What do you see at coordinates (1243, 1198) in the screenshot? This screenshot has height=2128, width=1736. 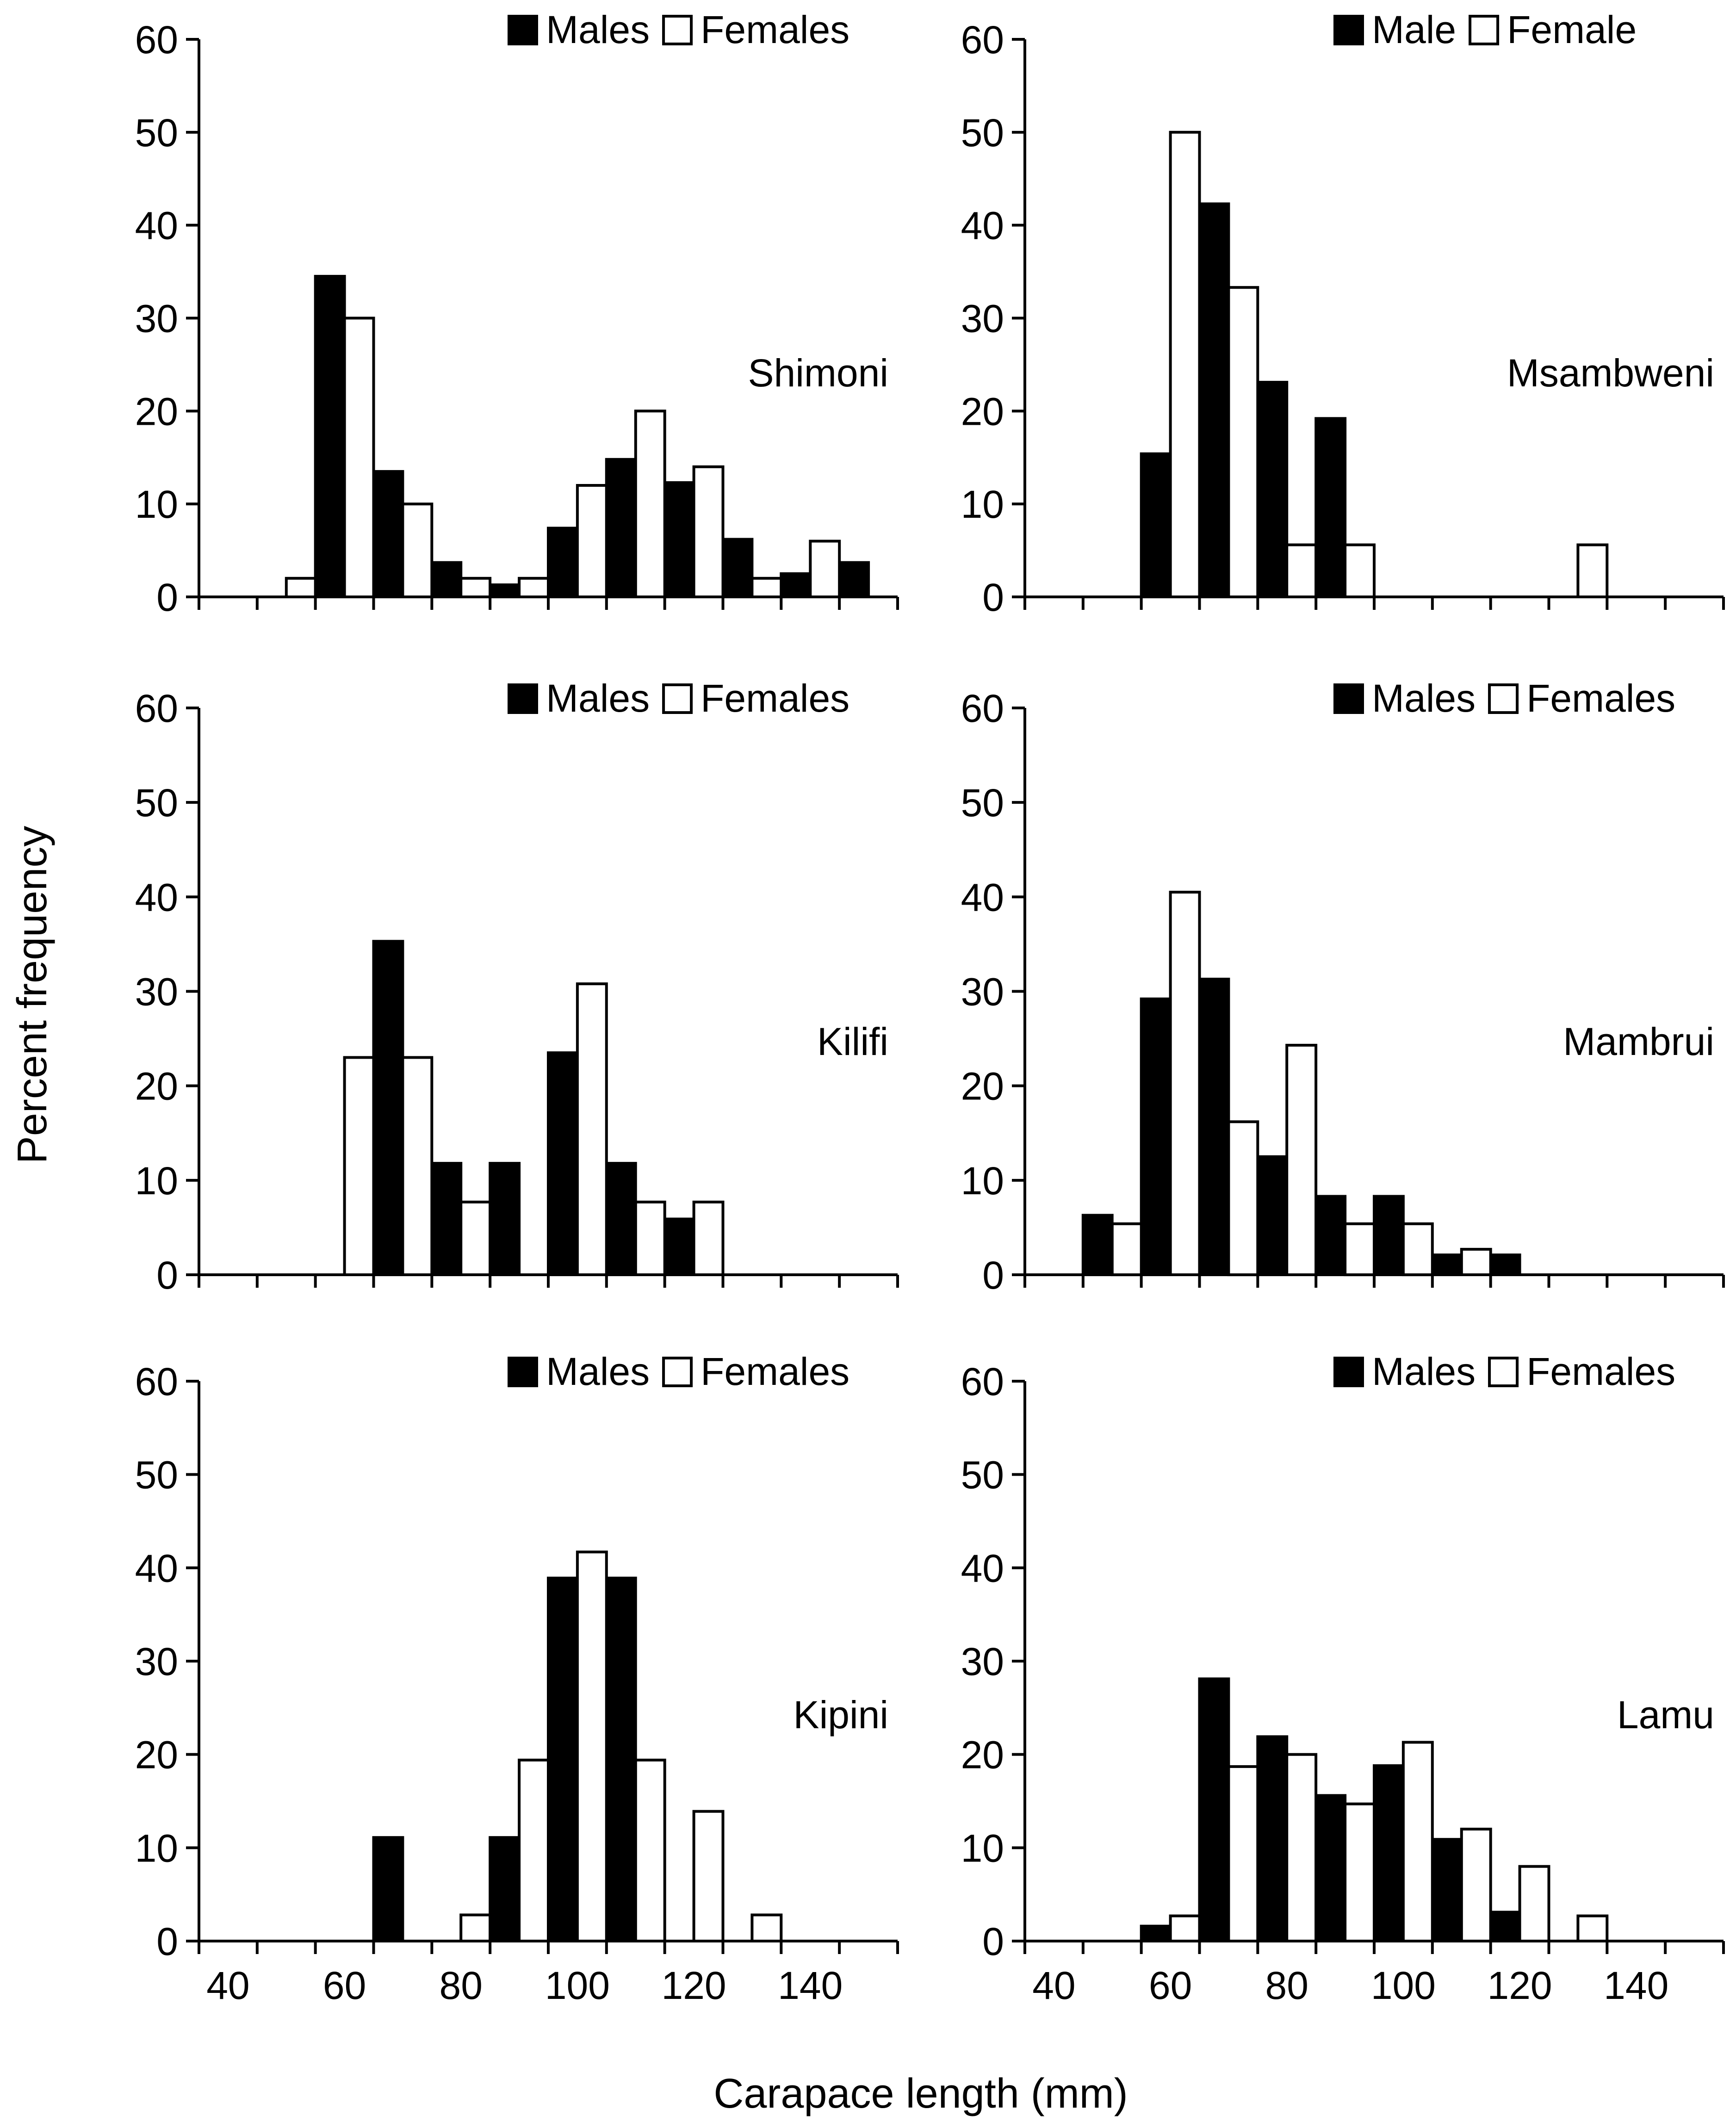 I see `bar-females-72.5` at bounding box center [1243, 1198].